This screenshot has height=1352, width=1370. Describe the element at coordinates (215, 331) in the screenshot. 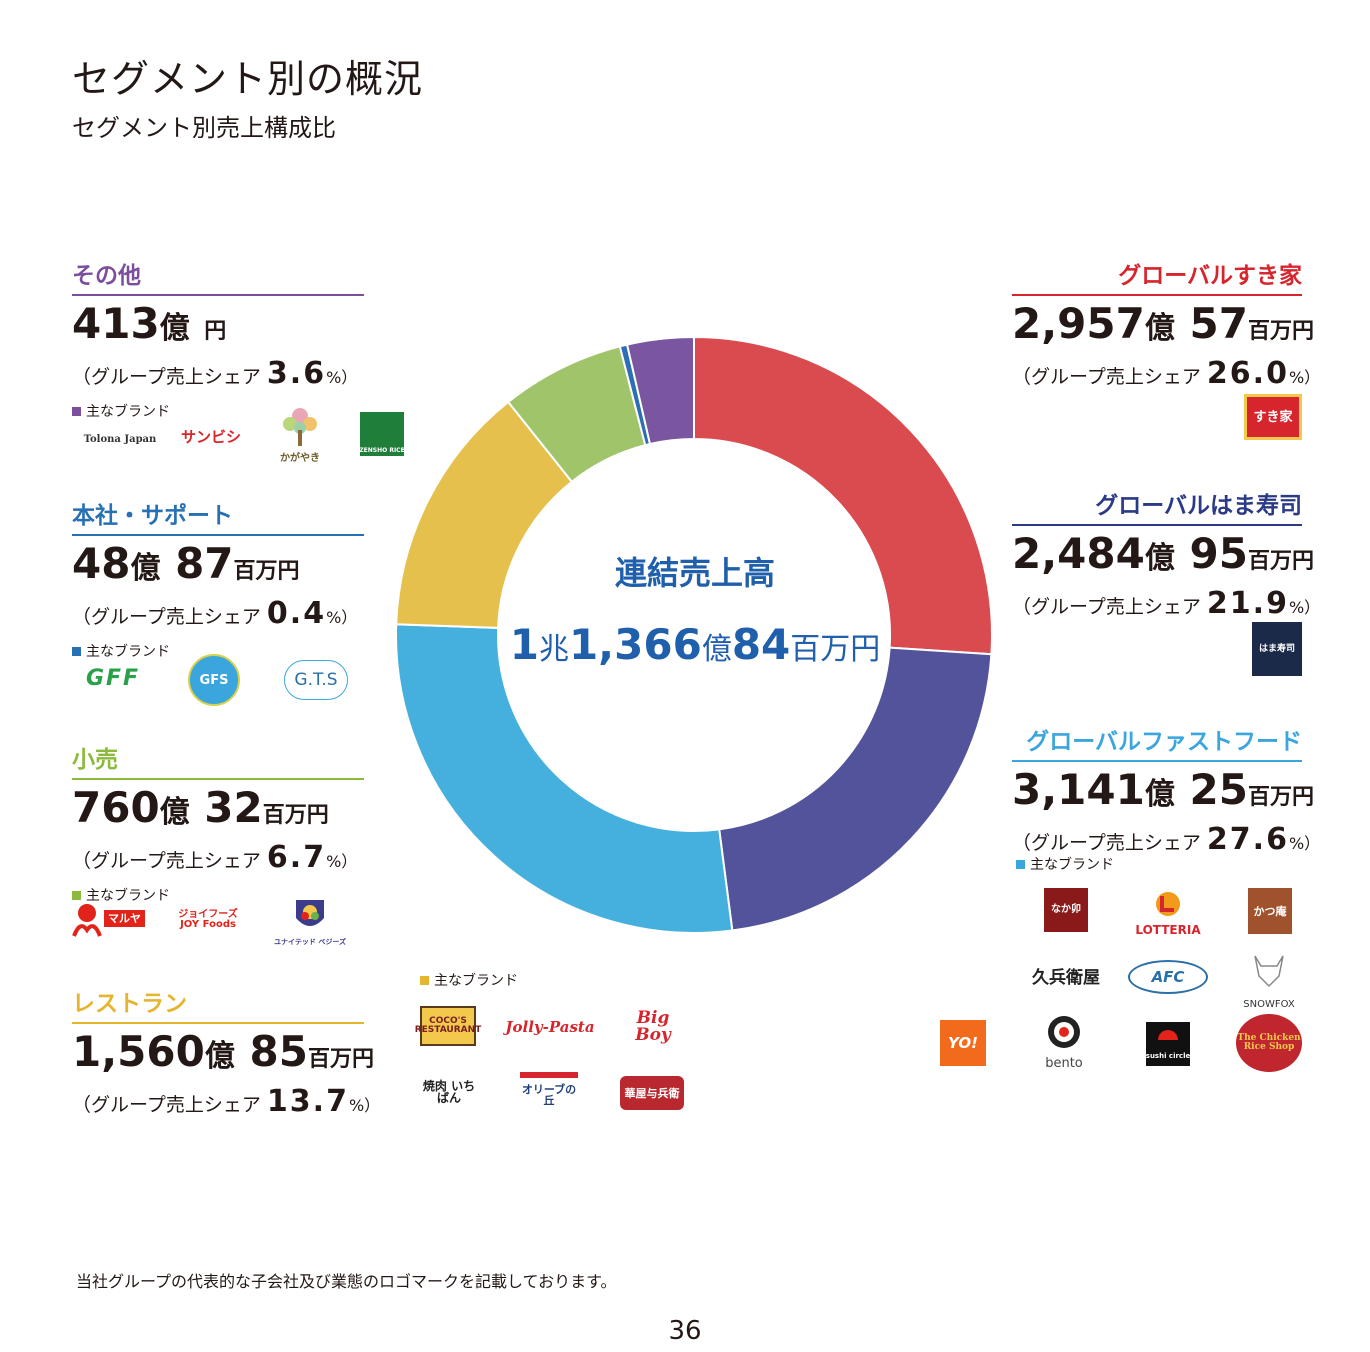

I see `amount-unit: 円` at that location.